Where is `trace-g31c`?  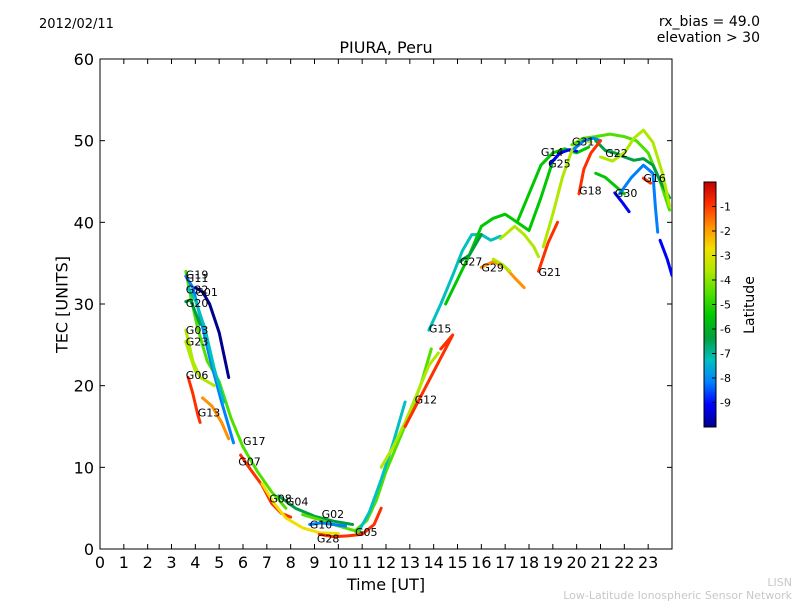 trace-g31c is located at coordinates (587, 143).